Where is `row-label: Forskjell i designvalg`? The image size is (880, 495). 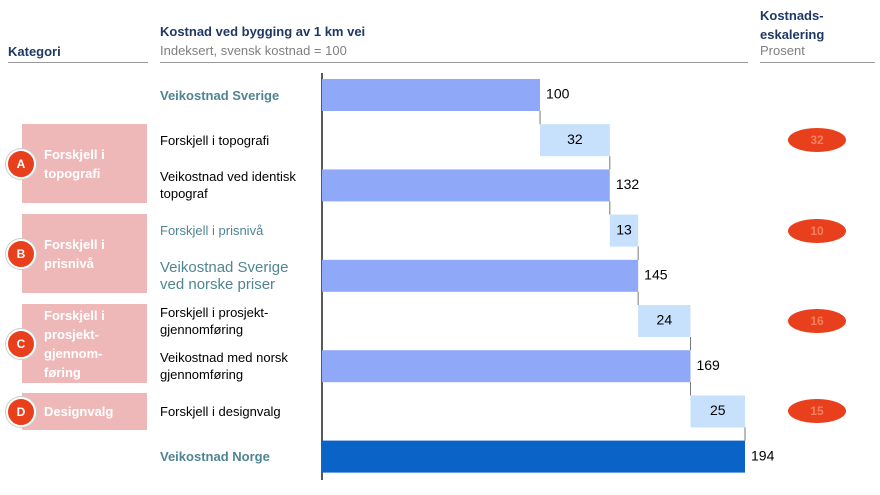
row-label: Forskjell i designvalg is located at coordinates (220, 411).